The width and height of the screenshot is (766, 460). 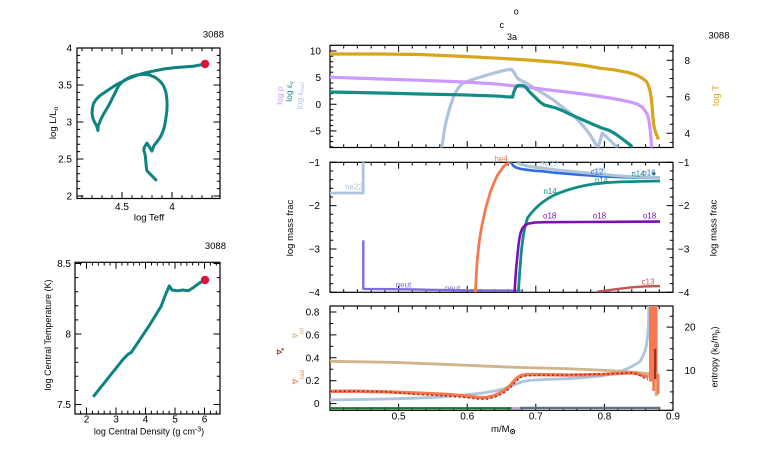 I want to click on svg-text: log T, so click(x=716, y=95).